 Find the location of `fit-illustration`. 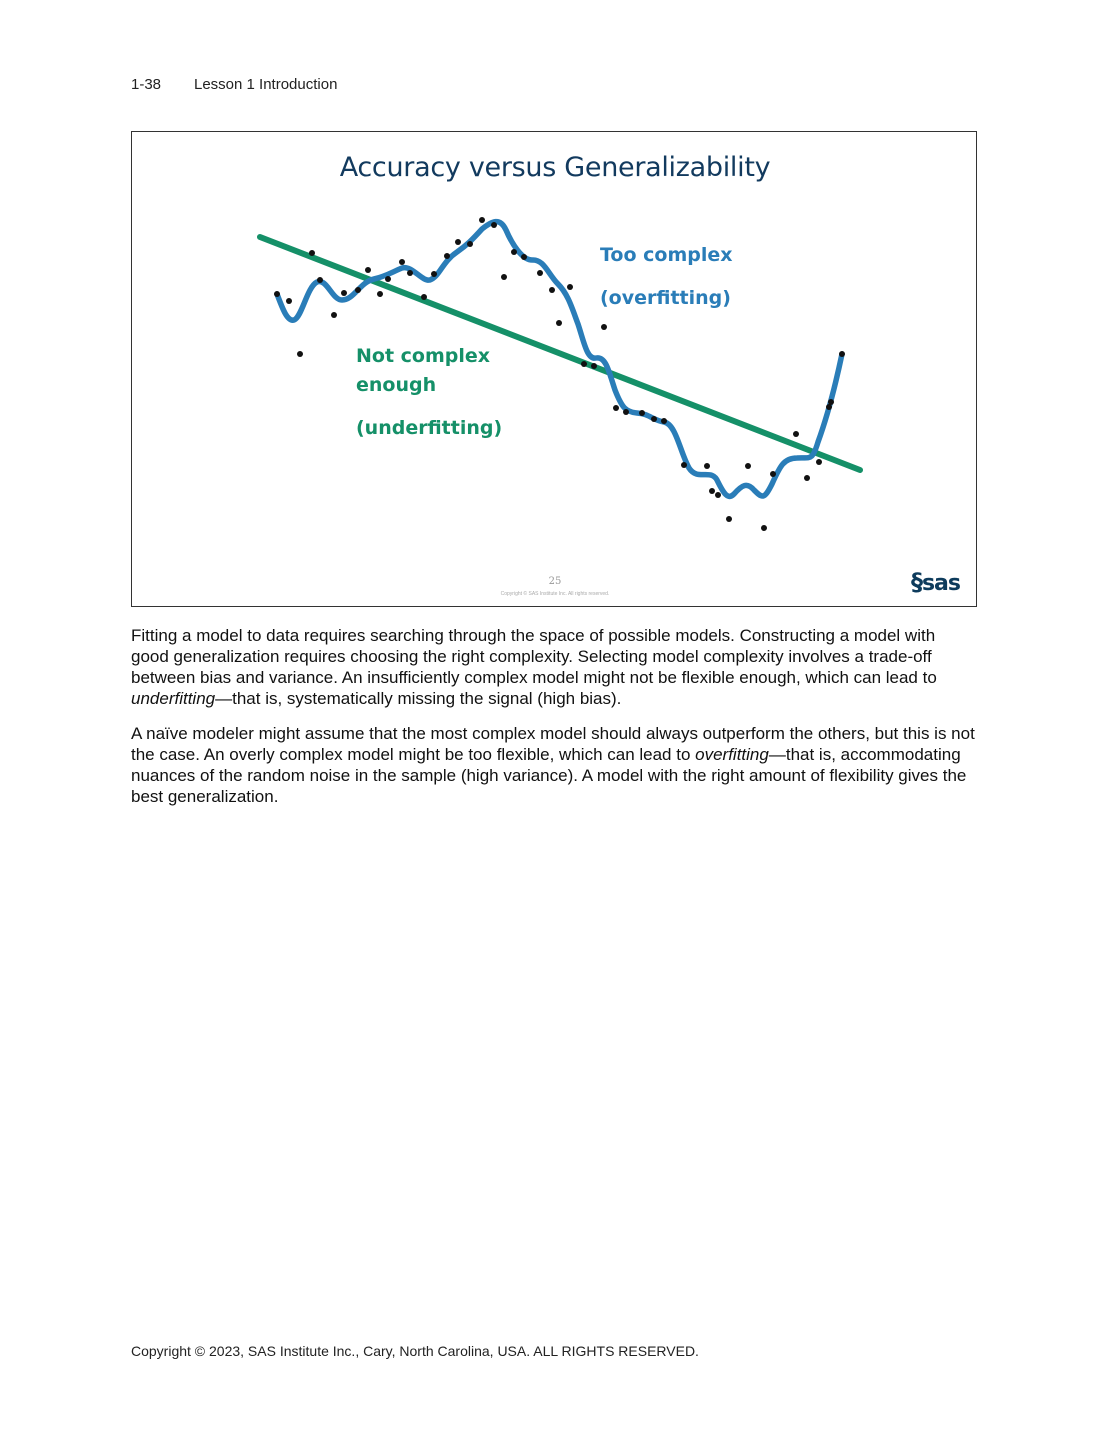

fit-illustration is located at coordinates (560, 374).